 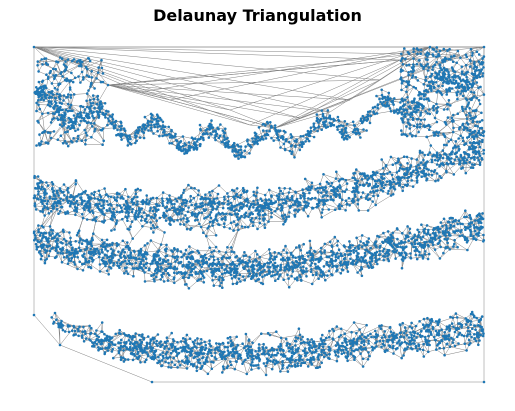 I want to click on chart-title: Delaunay Triangulation, so click(x=257, y=15).